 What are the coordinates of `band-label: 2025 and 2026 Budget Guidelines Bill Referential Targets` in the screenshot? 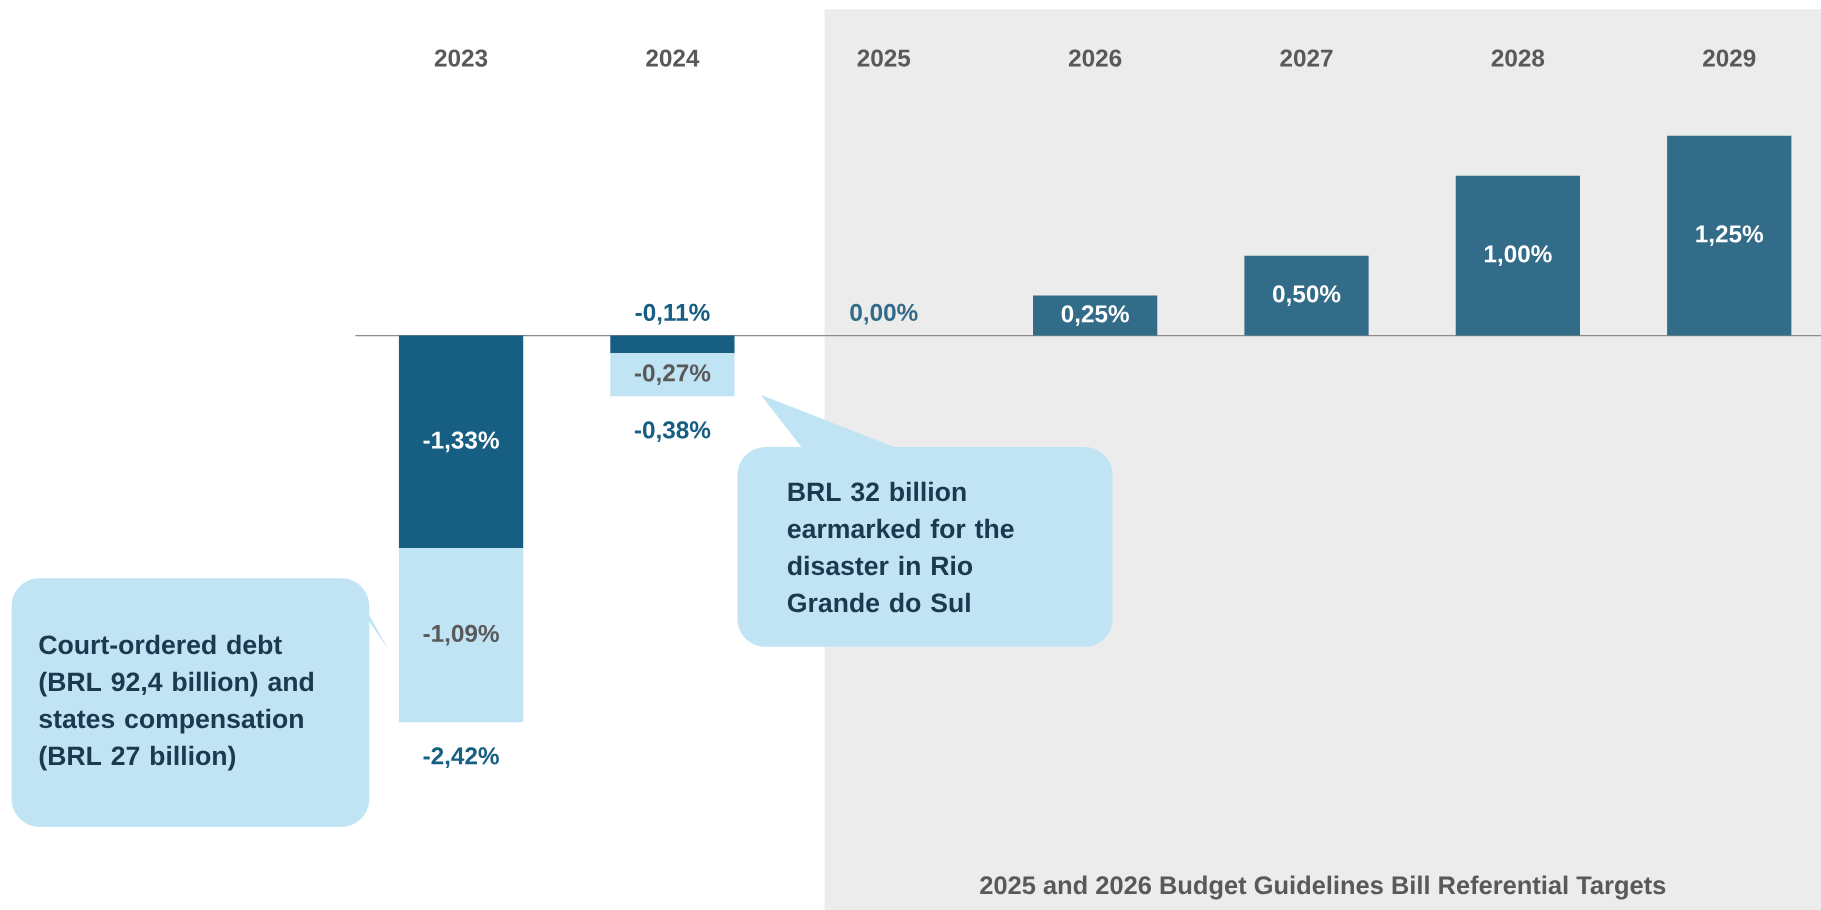 It's located at (1323, 887).